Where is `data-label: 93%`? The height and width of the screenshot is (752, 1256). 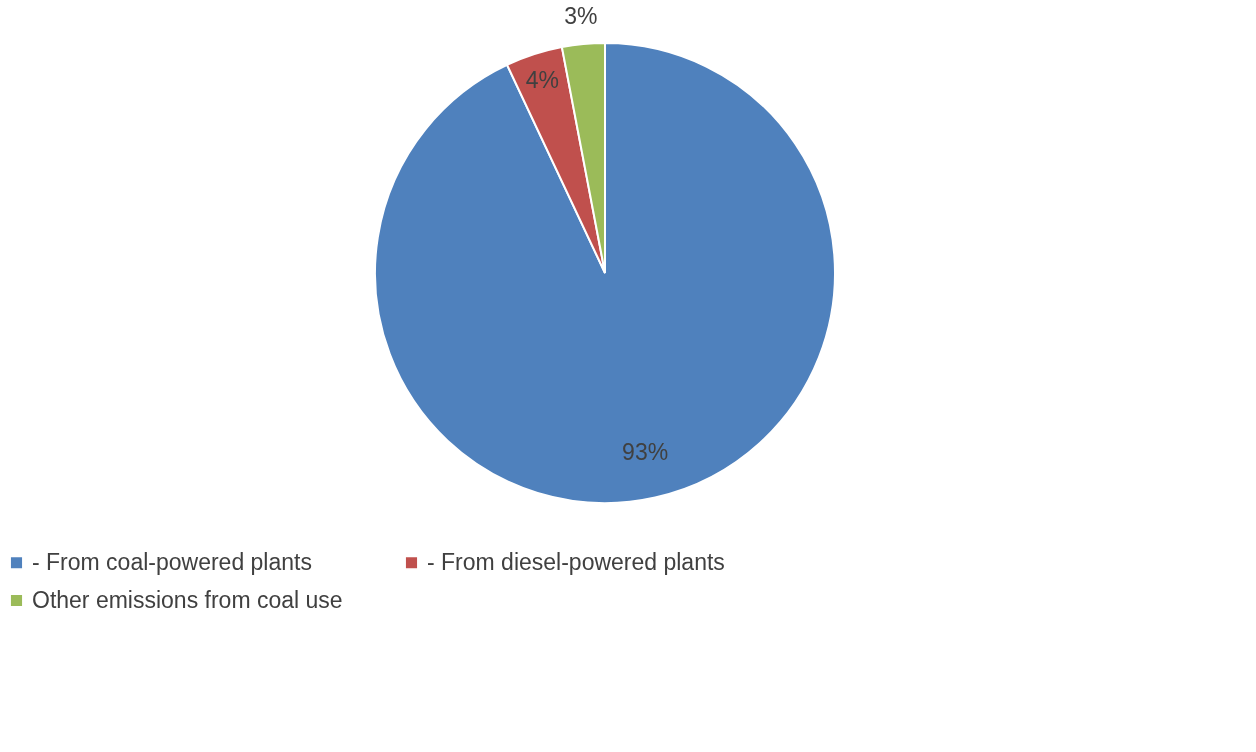 data-label: 93% is located at coordinates (645, 451).